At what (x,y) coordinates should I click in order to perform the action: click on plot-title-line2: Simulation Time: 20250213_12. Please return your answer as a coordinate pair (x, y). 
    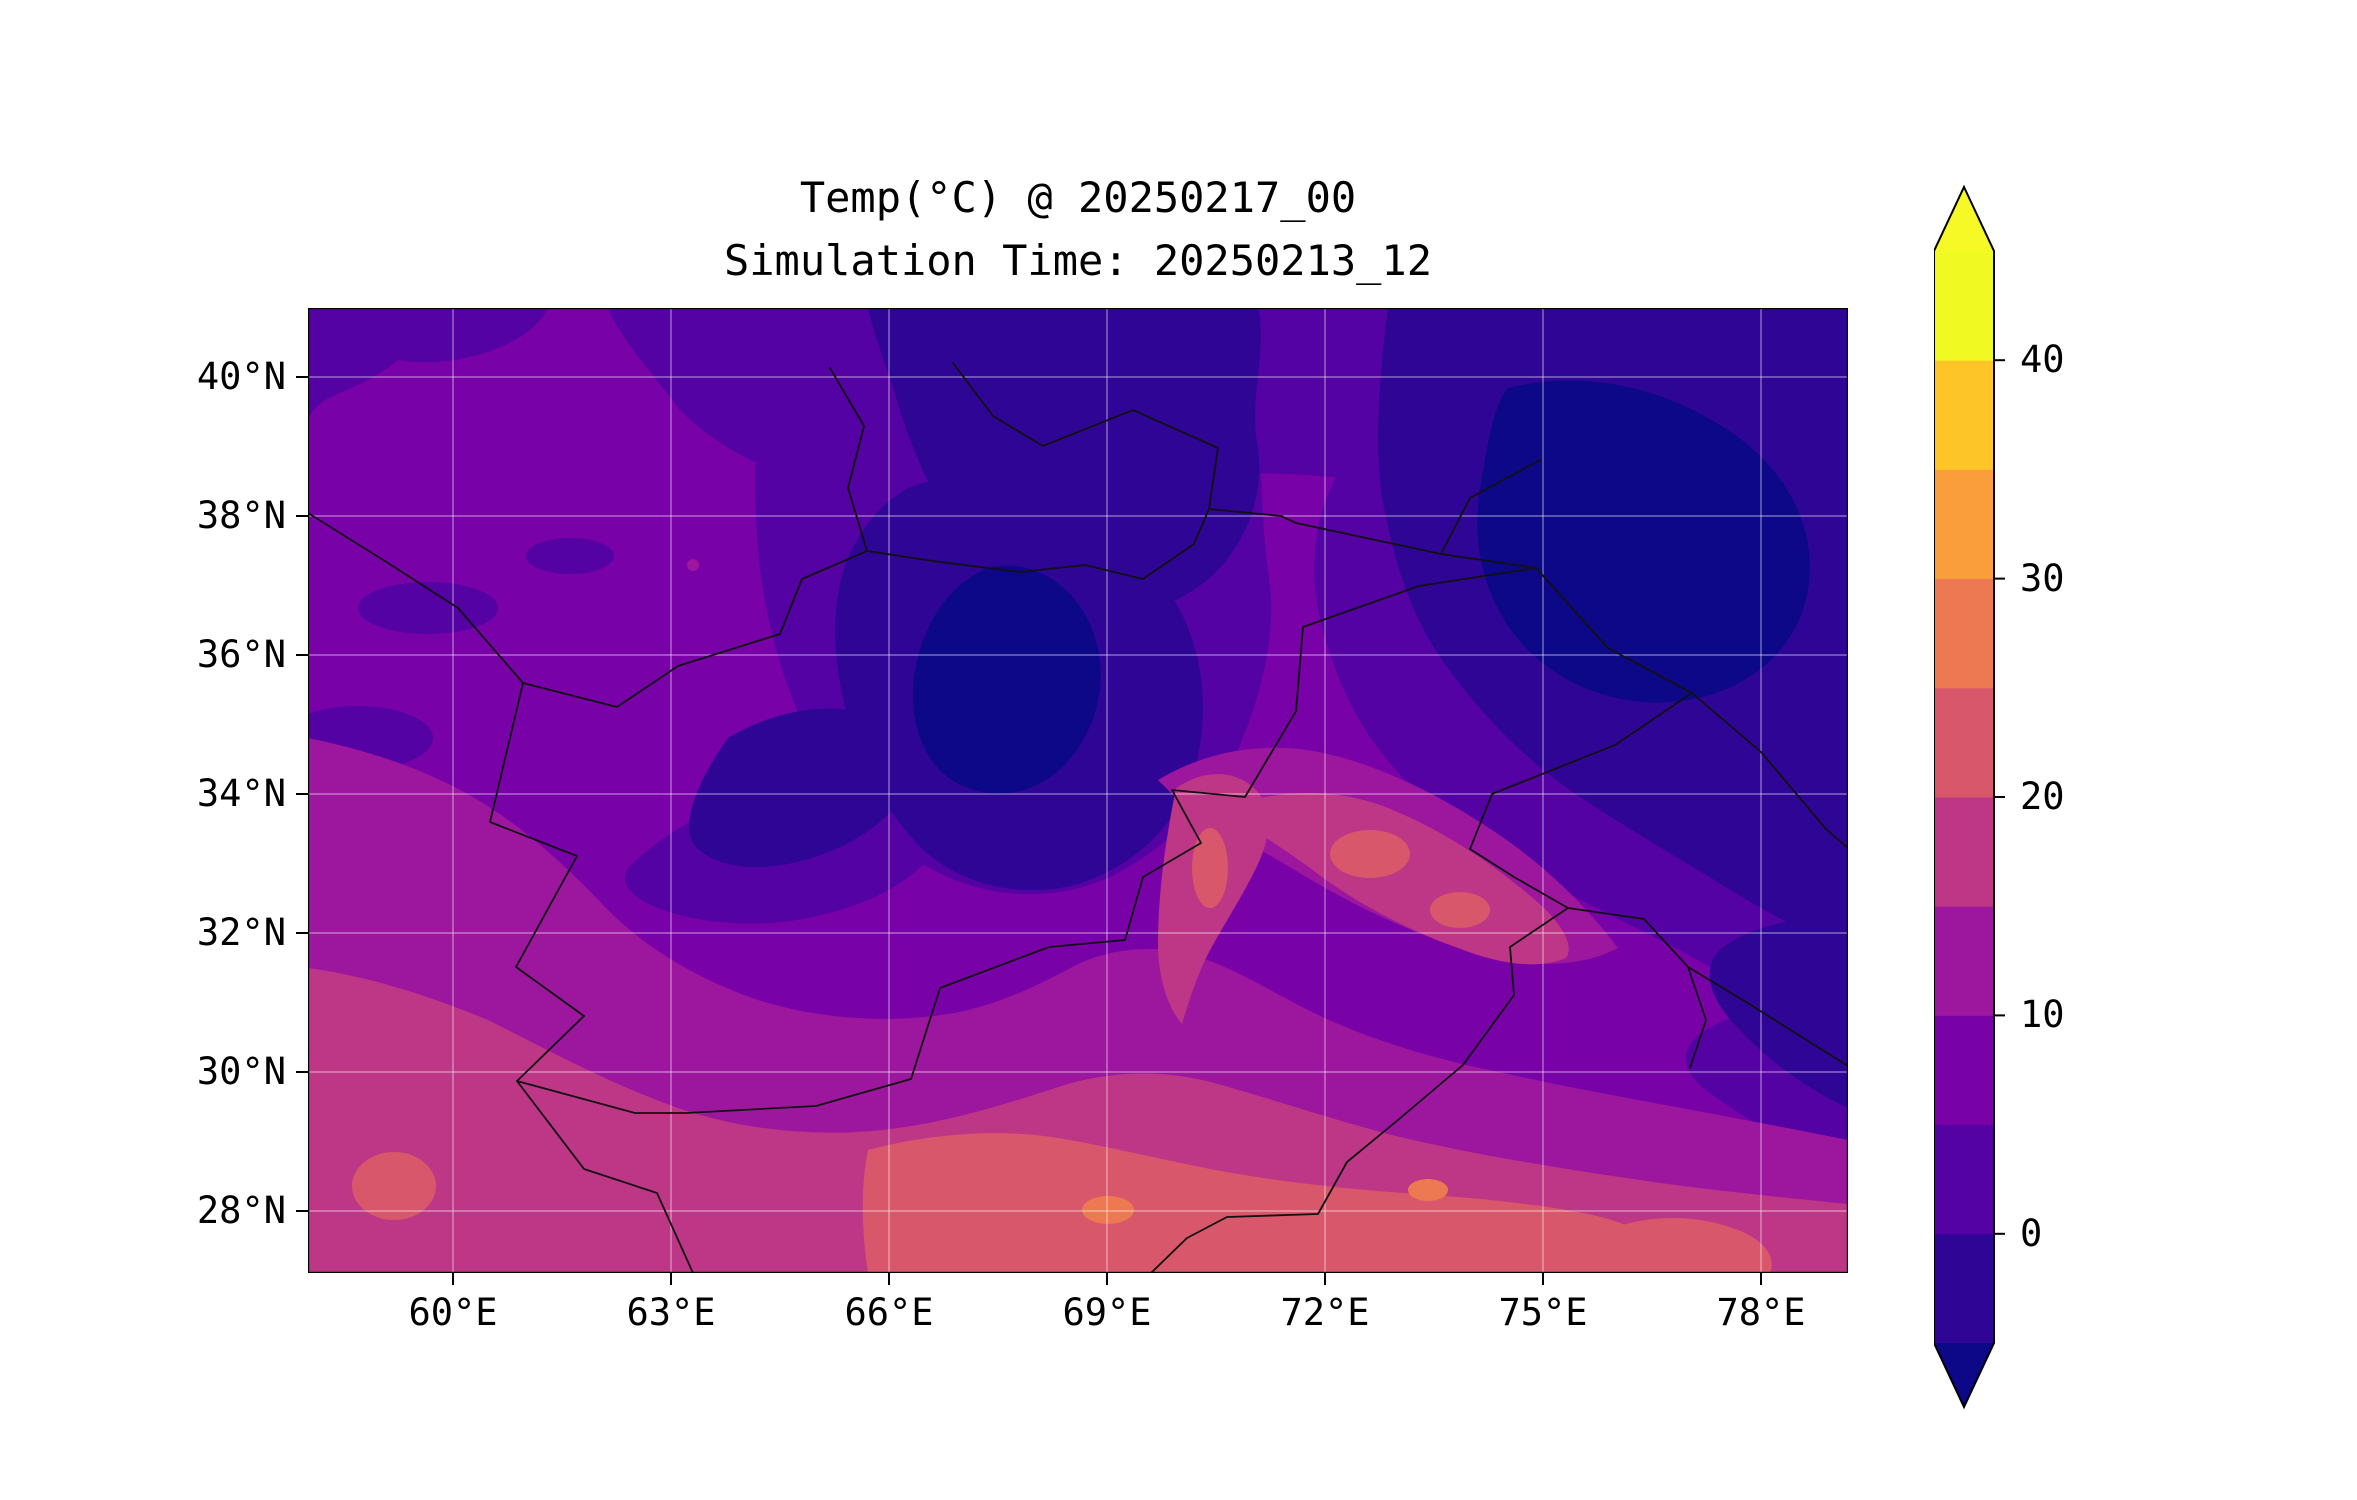
    Looking at the image, I should click on (1077, 260).